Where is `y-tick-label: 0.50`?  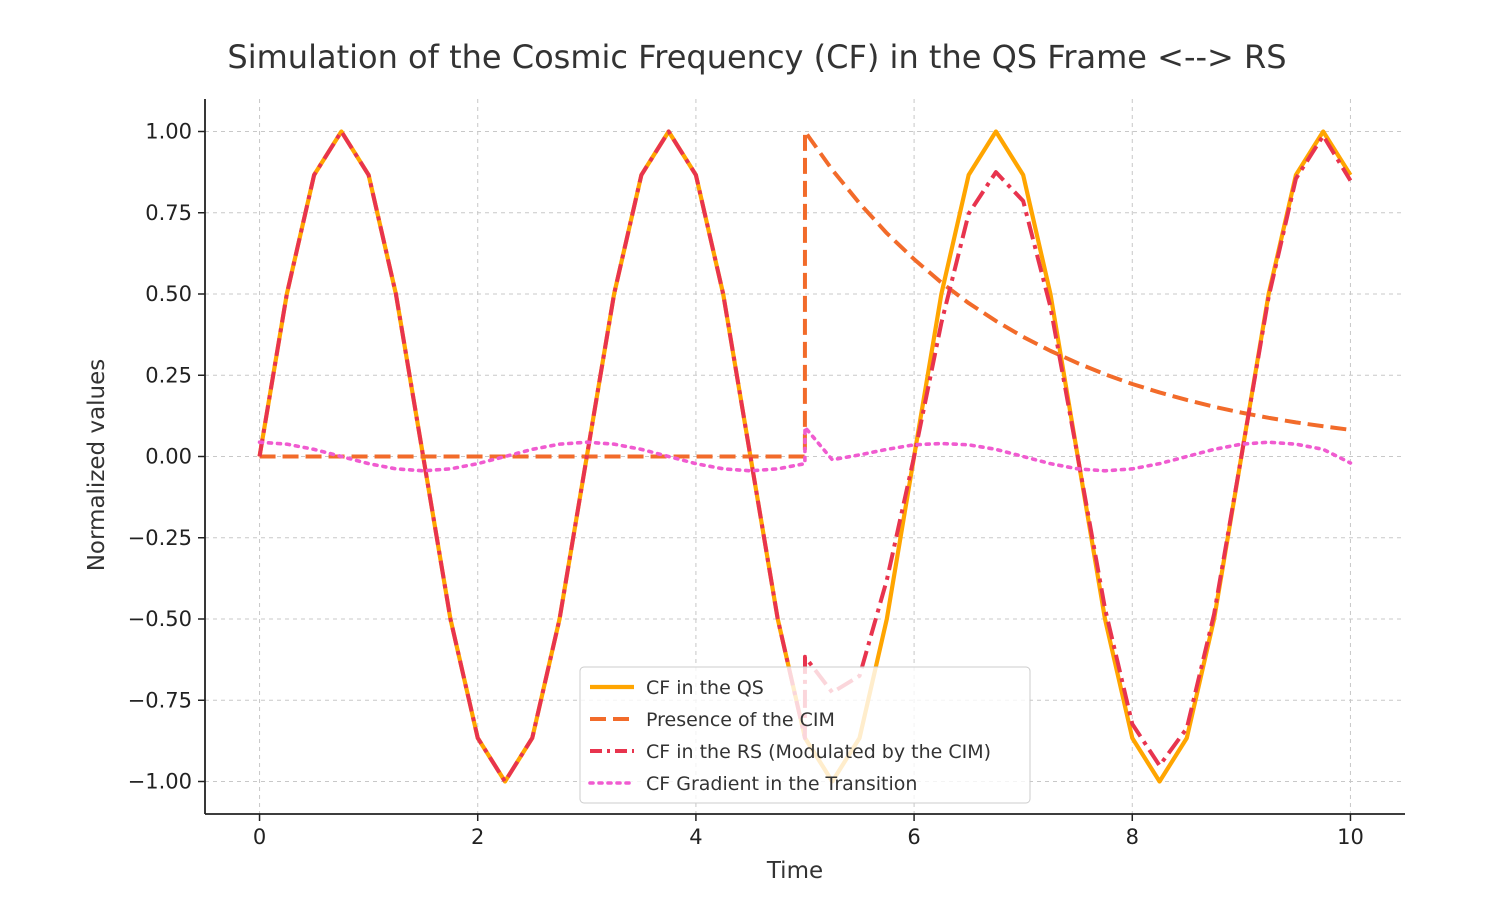 y-tick-label: 0.50 is located at coordinates (168, 294).